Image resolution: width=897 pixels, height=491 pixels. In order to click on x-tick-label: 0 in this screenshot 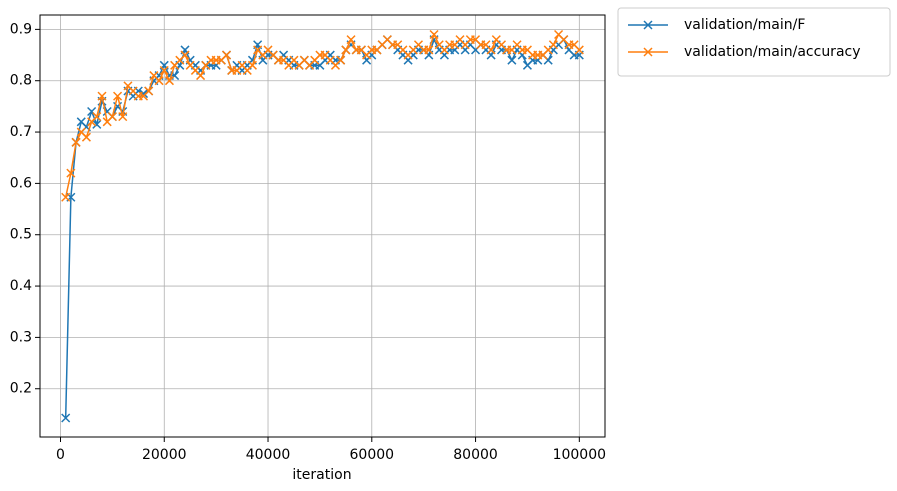, I will do `click(60, 455)`.